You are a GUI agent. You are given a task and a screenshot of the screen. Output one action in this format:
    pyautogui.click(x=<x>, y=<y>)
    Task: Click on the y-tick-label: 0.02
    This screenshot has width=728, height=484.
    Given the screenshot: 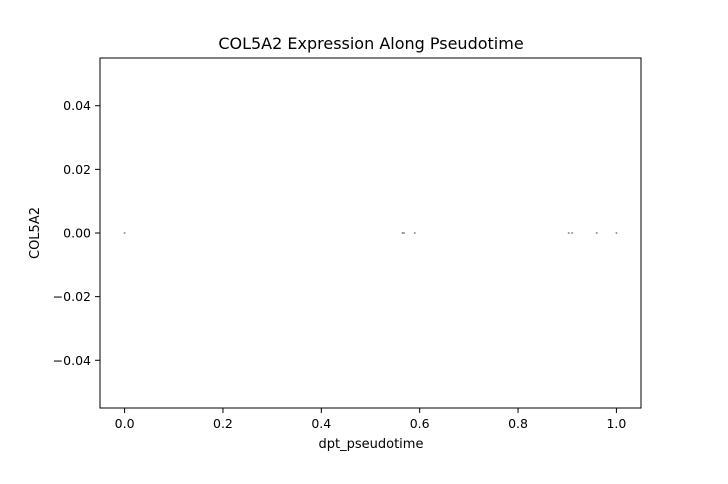 What is the action you would take?
    pyautogui.click(x=77, y=169)
    